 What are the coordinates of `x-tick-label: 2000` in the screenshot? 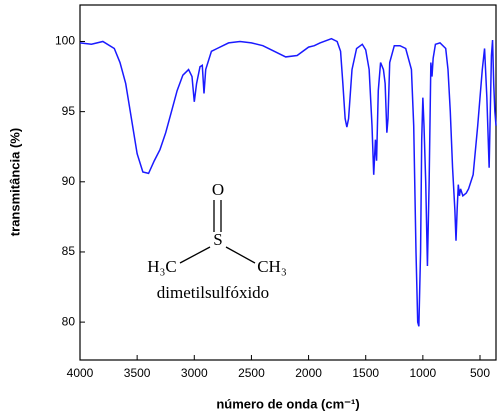 It's located at (308, 373).